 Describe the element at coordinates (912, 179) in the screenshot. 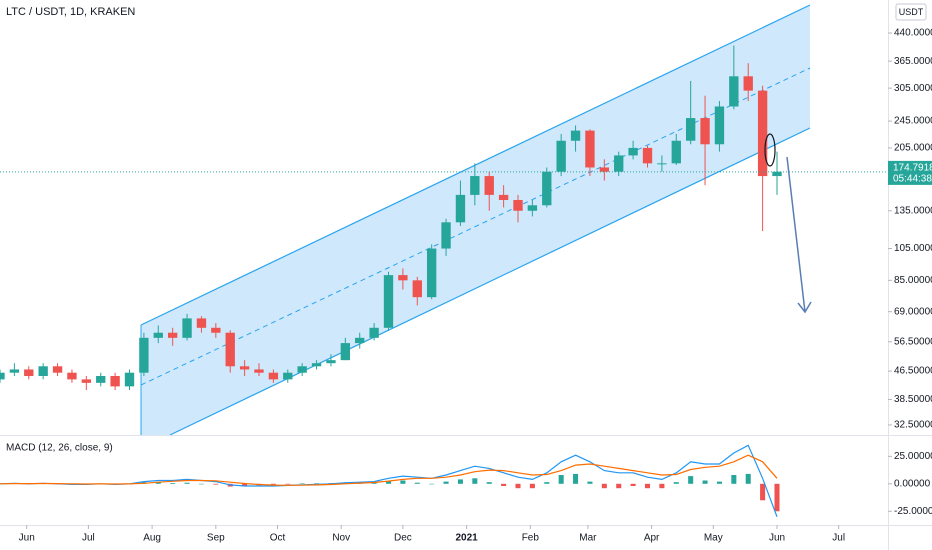

I see `countdown-label: 05:44:38` at that location.